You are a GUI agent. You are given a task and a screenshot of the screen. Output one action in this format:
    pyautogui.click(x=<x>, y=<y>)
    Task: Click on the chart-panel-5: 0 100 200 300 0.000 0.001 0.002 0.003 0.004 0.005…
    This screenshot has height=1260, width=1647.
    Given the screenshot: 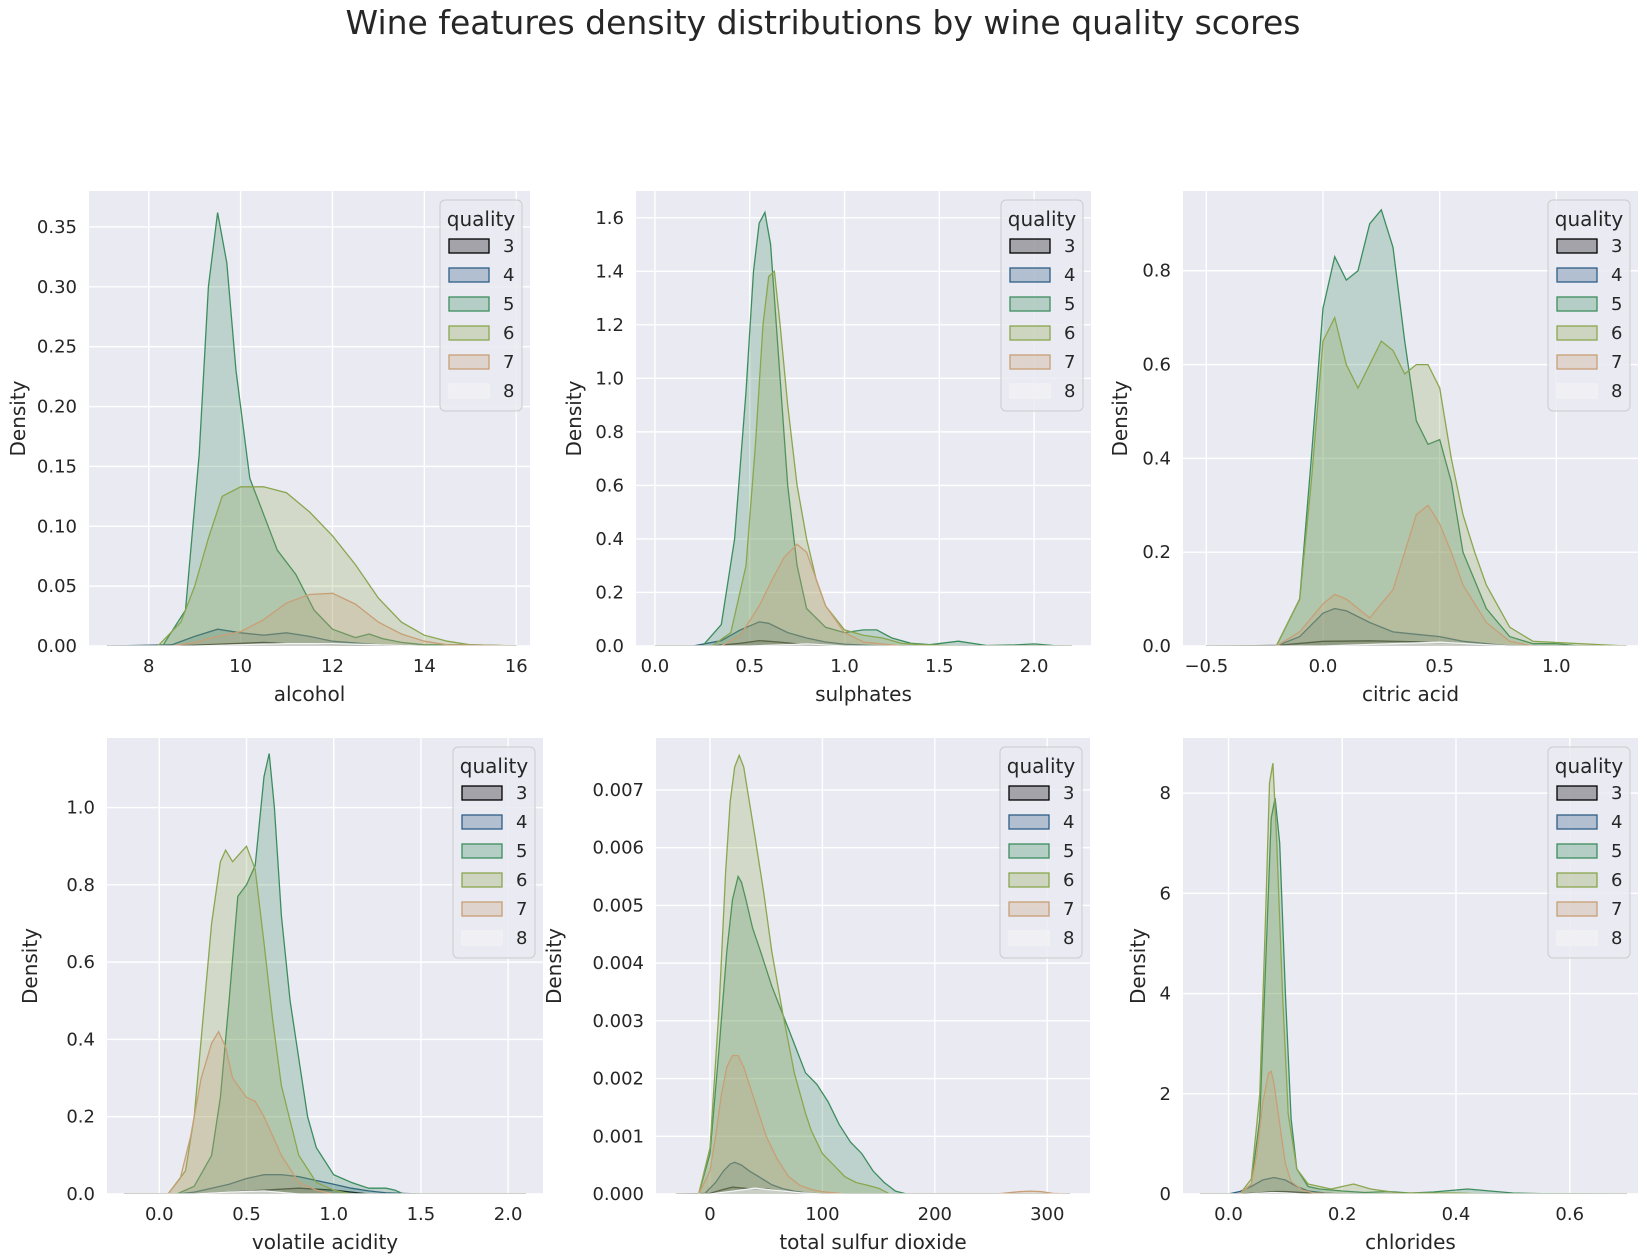 What is the action you would take?
    pyautogui.click(x=816, y=996)
    